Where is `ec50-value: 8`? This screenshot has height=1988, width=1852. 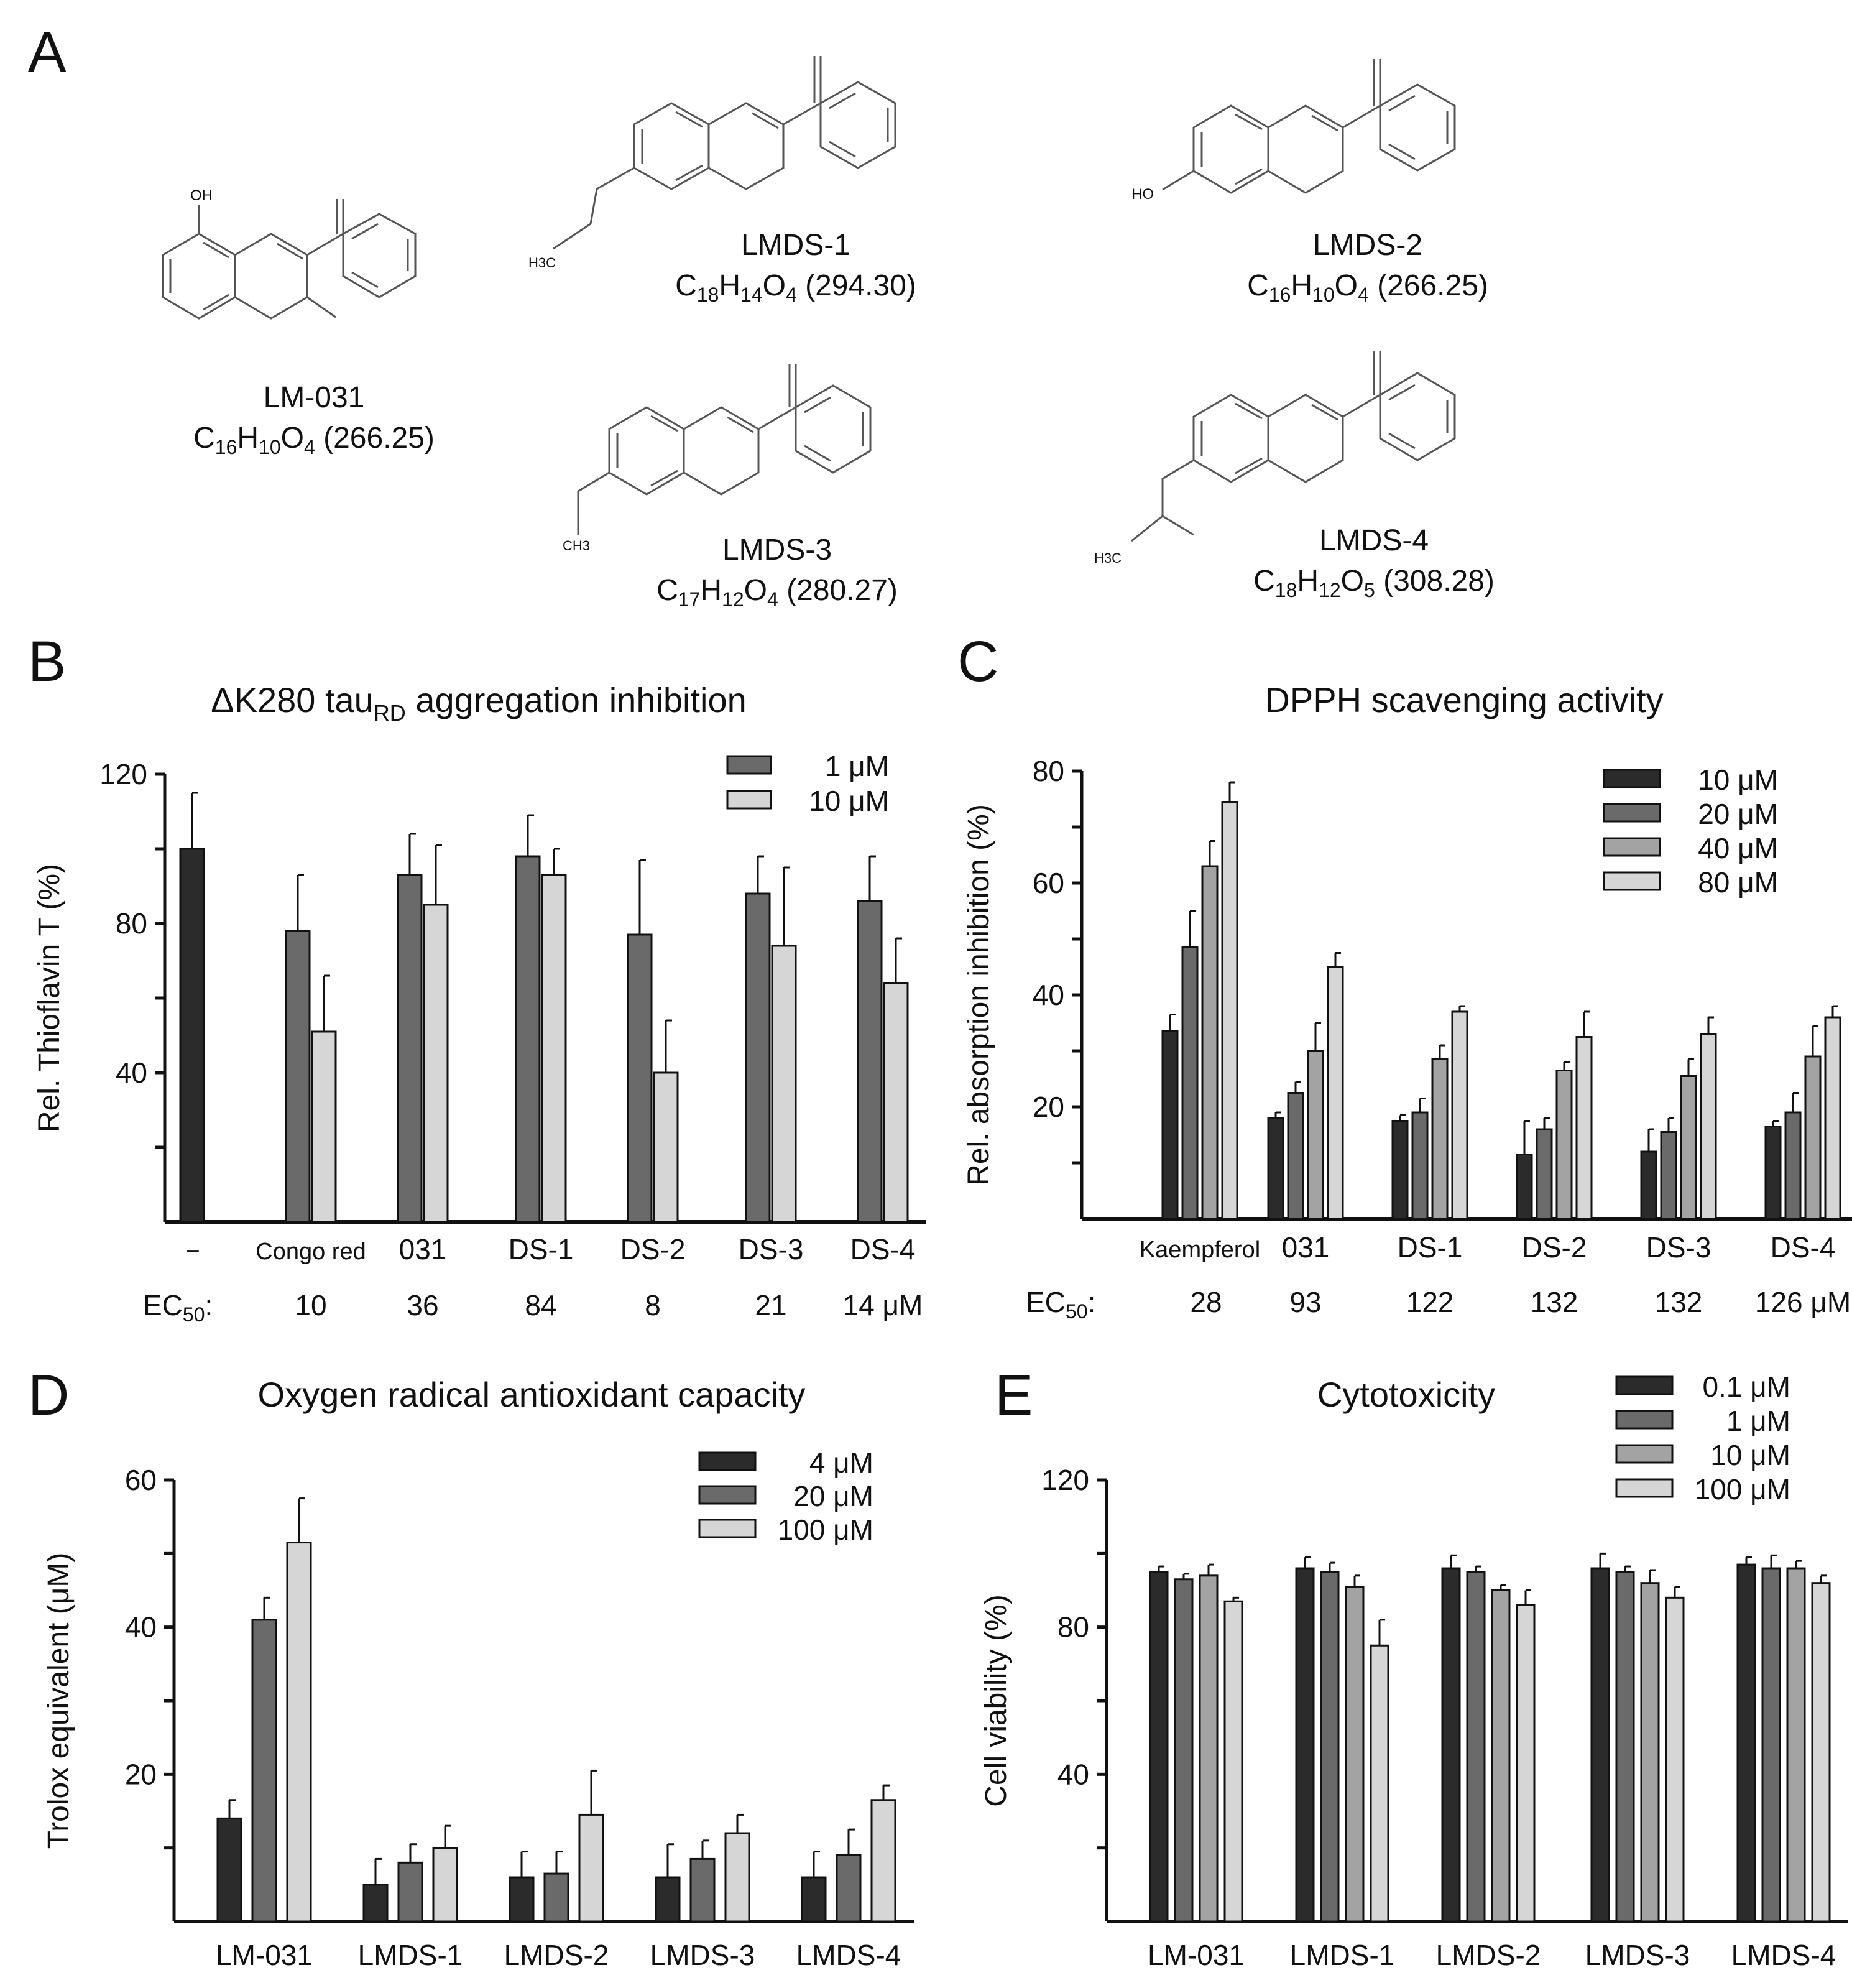
ec50-value: 8 is located at coordinates (653, 1305).